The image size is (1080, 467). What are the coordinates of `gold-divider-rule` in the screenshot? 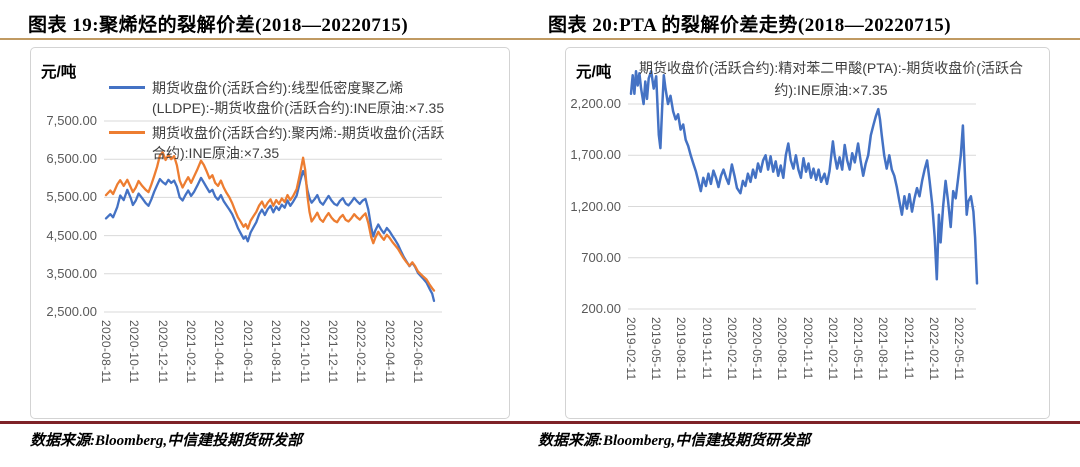 It's located at (540, 39).